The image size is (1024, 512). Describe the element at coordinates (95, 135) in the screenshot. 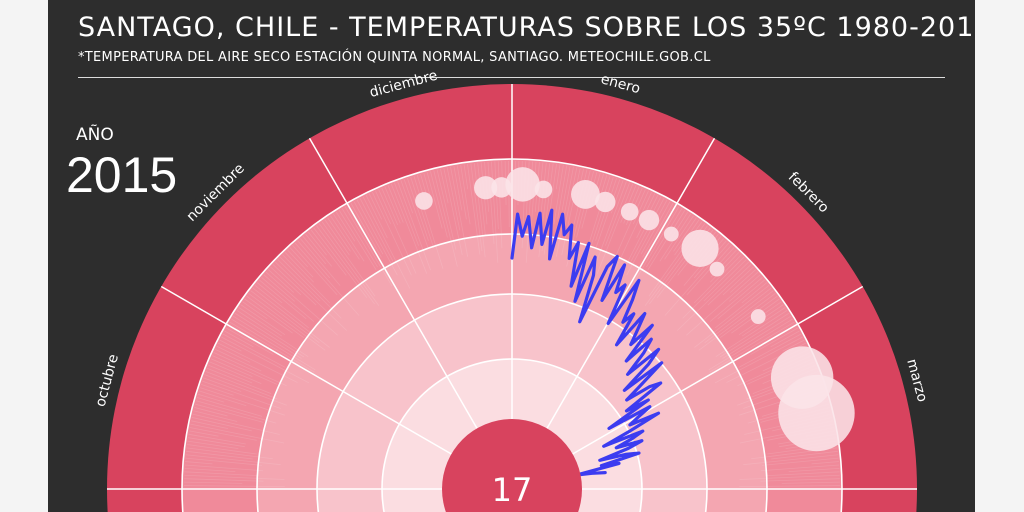

I see `year-label: AÑO` at that location.